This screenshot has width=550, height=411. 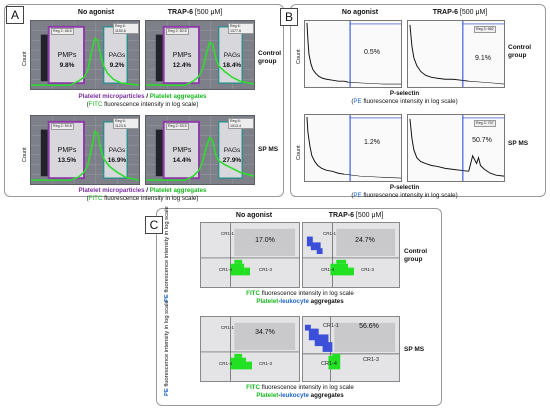 What do you see at coordinates (241, 123) in the screenshot?
I see `panel-a-plot4-reg2: Reg 6: 1013.4` at bounding box center [241, 123].